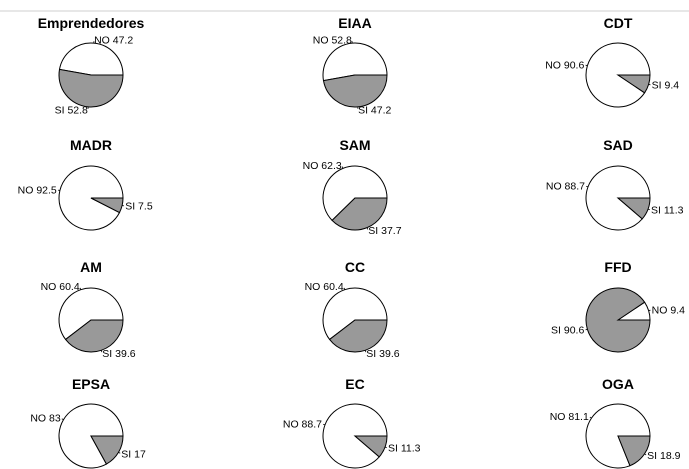 This screenshot has width=689, height=469. Describe the element at coordinates (618, 384) in the screenshot. I see `pie-title: OGA` at that location.